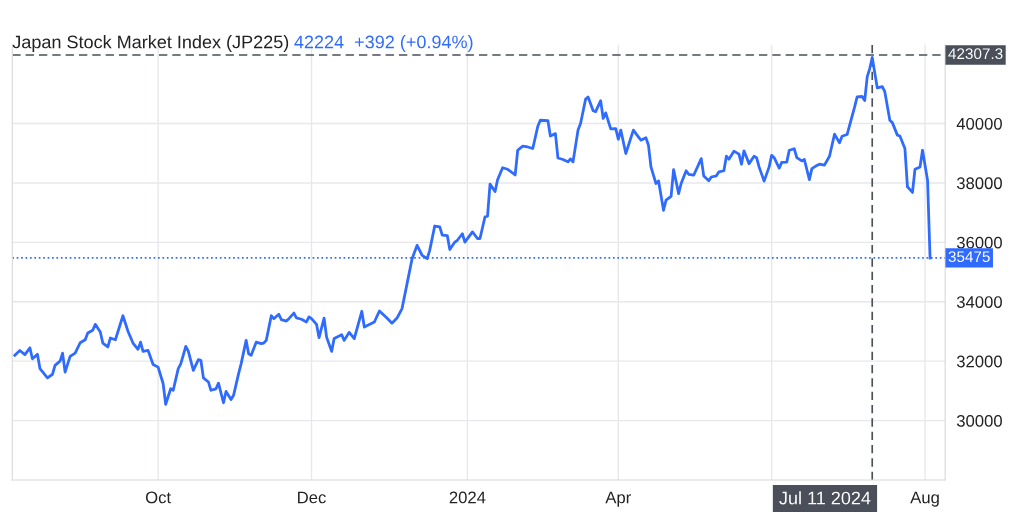  I want to click on y-tick-label: 34000, so click(979, 302).